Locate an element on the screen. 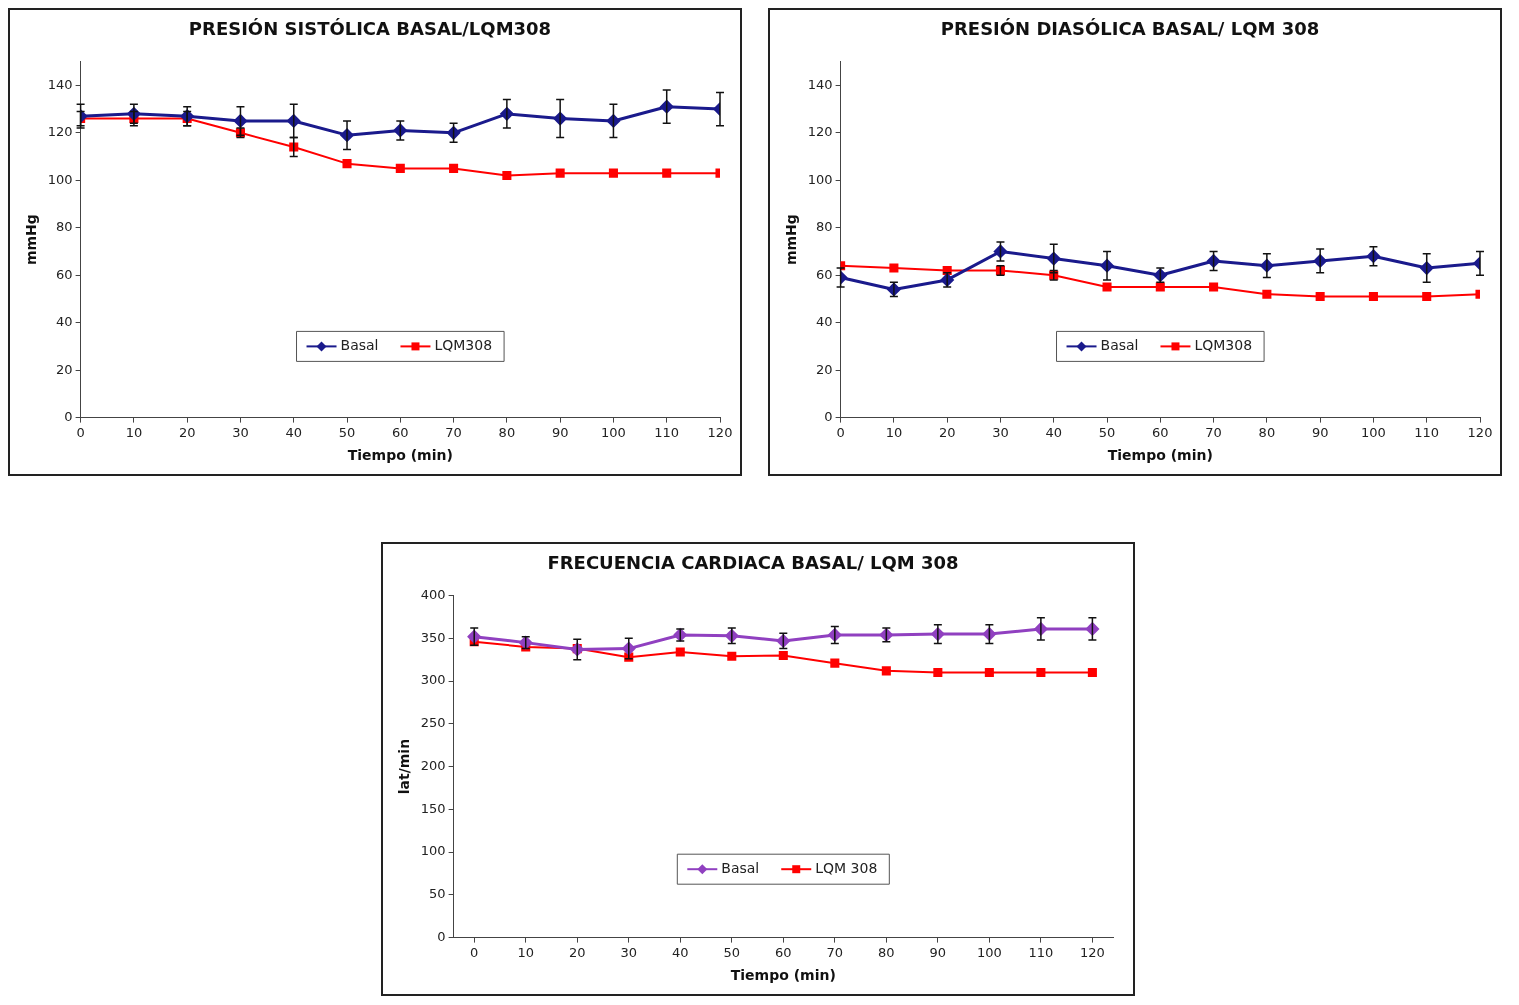 The height and width of the screenshot is (1005, 1519). y-tick-label: 300 is located at coordinates (433, 680).